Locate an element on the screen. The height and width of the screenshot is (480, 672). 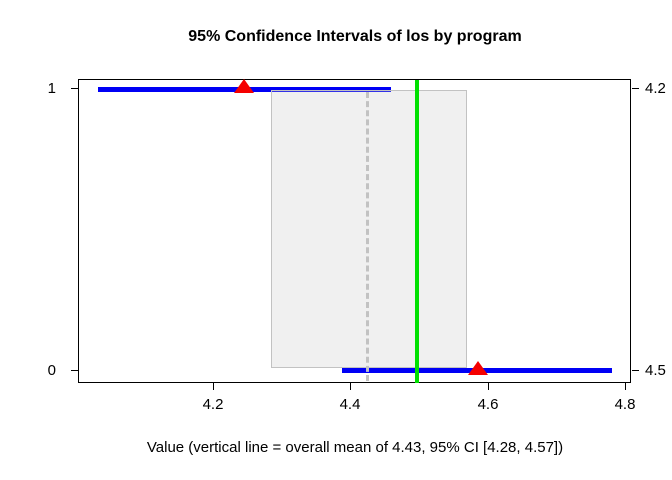
green-vertical-line is located at coordinates (417, 231).